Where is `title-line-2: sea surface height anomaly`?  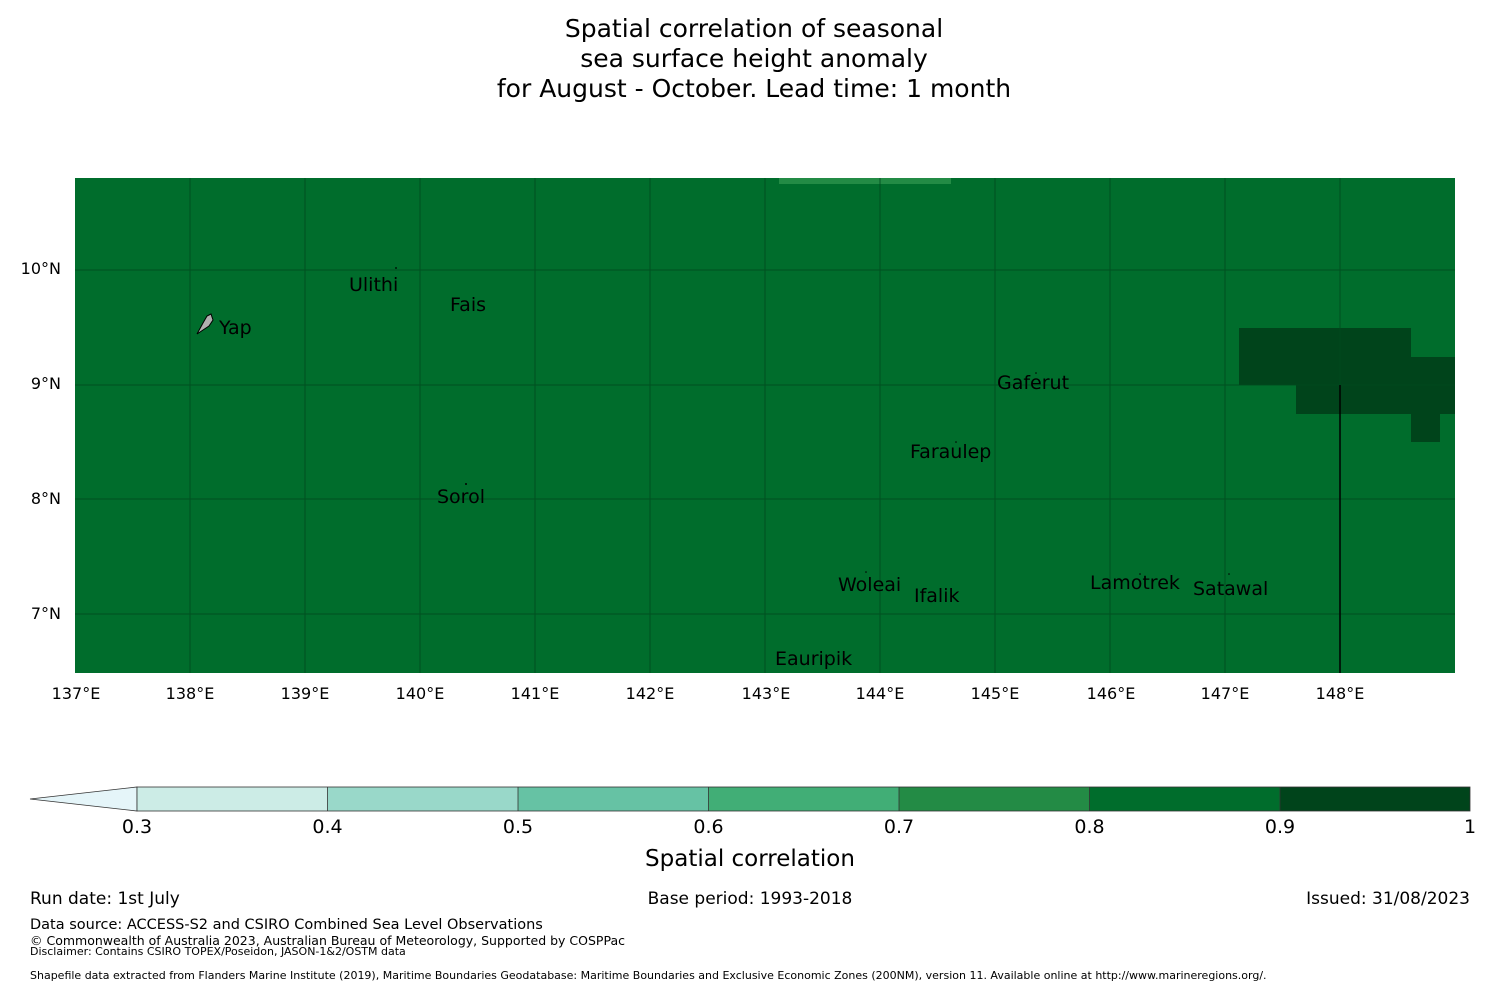
title-line-2: sea surface height anomaly is located at coordinates (754, 58).